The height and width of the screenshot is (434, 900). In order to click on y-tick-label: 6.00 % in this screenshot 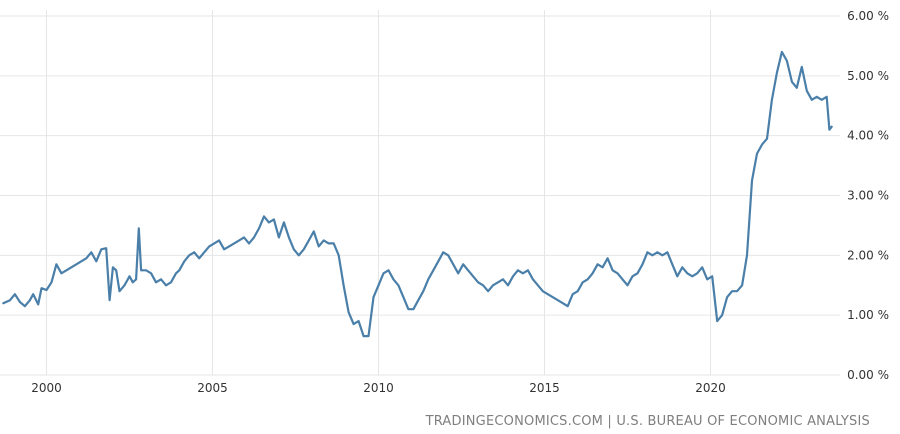, I will do `click(868, 16)`.